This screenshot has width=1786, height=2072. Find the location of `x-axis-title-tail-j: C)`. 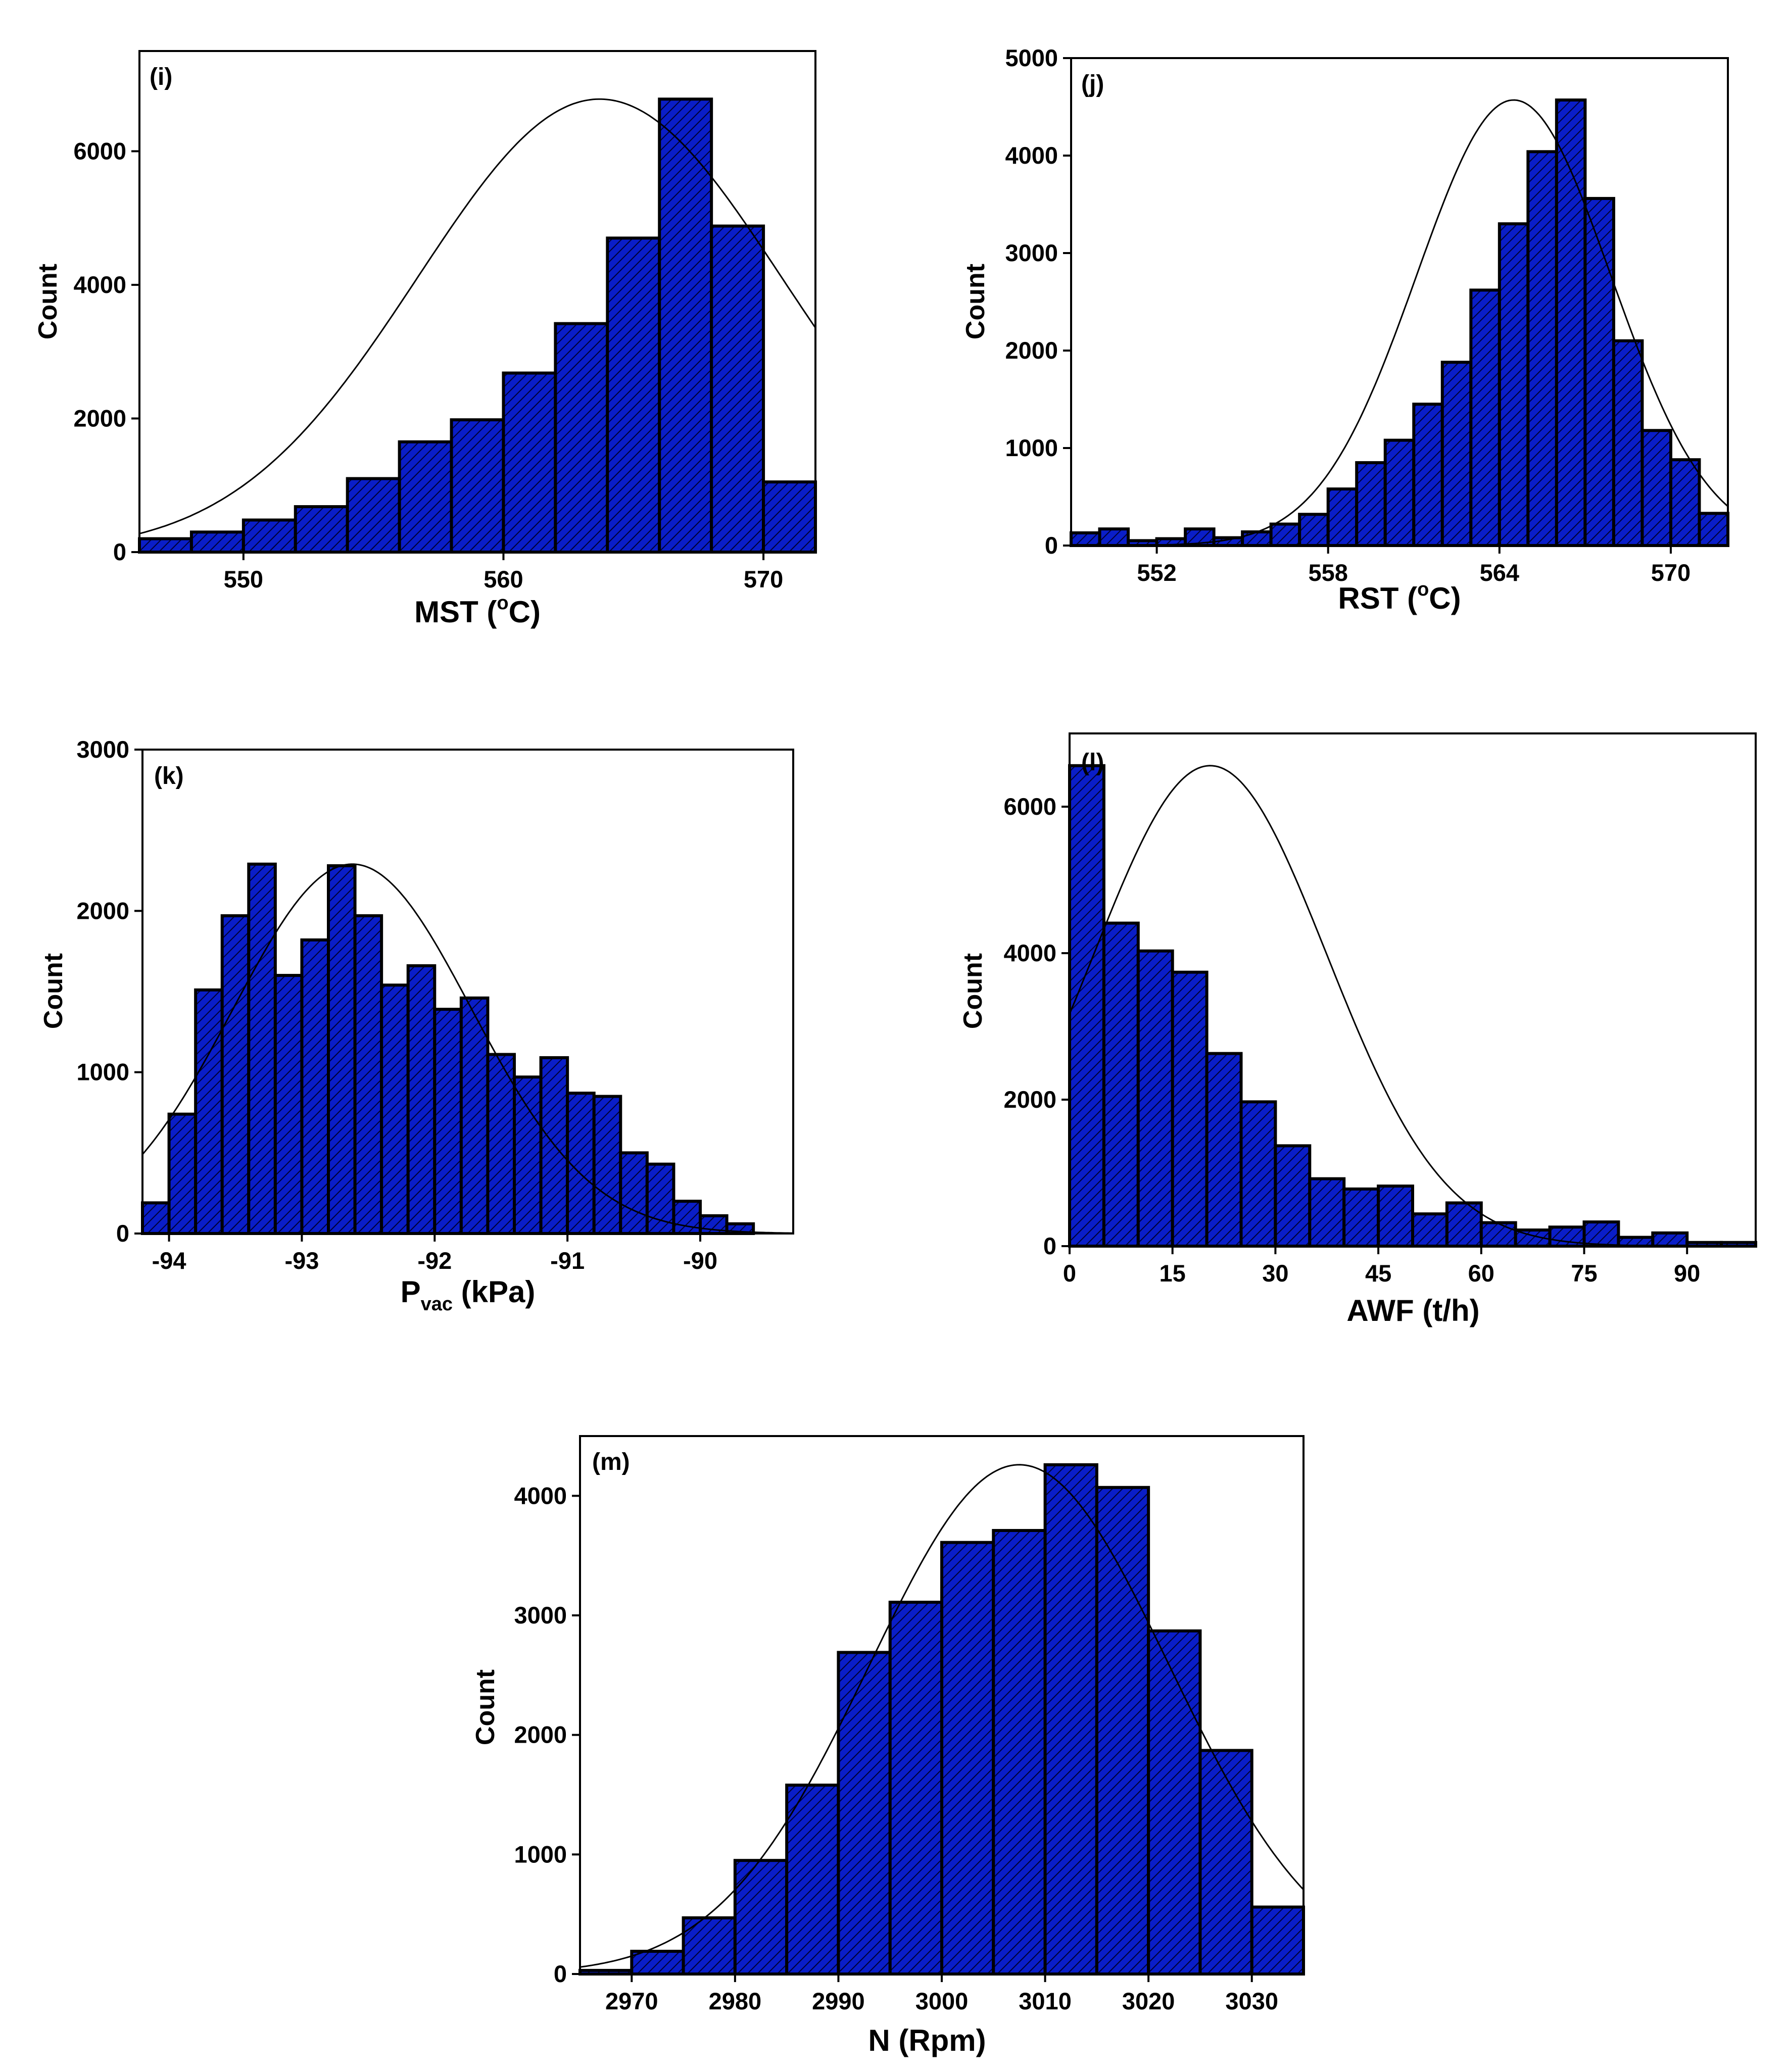

x-axis-title-tail-j: C) is located at coordinates (1445, 598).